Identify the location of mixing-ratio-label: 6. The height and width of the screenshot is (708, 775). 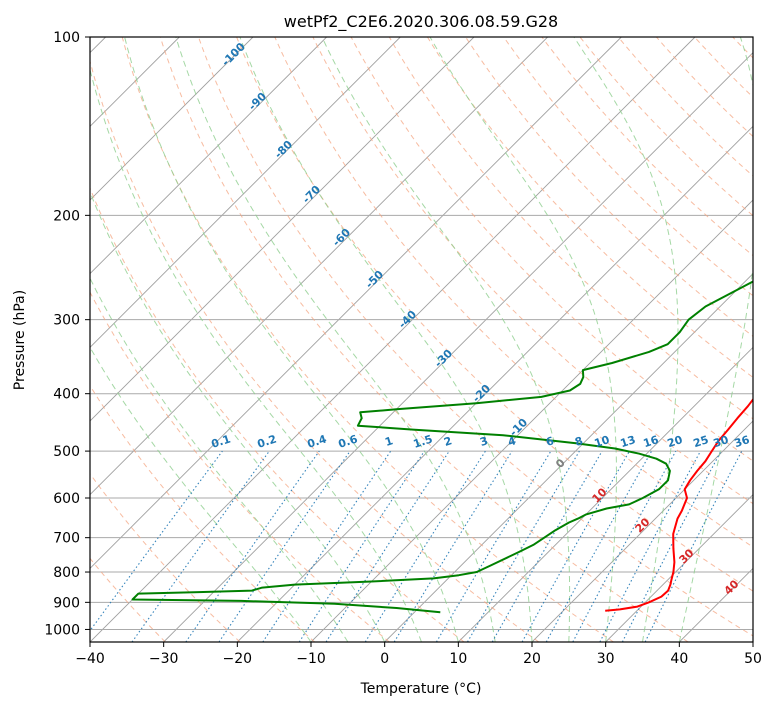
(550, 441).